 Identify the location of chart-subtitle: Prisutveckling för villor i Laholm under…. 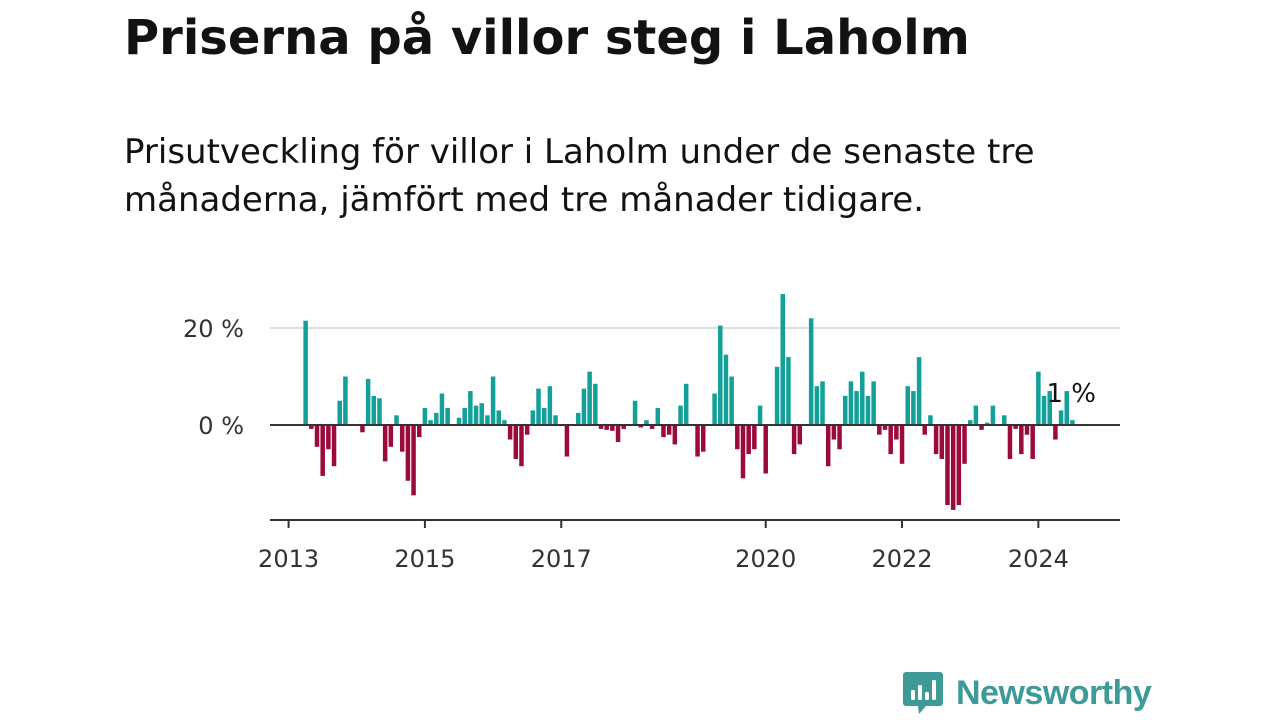
(579, 176).